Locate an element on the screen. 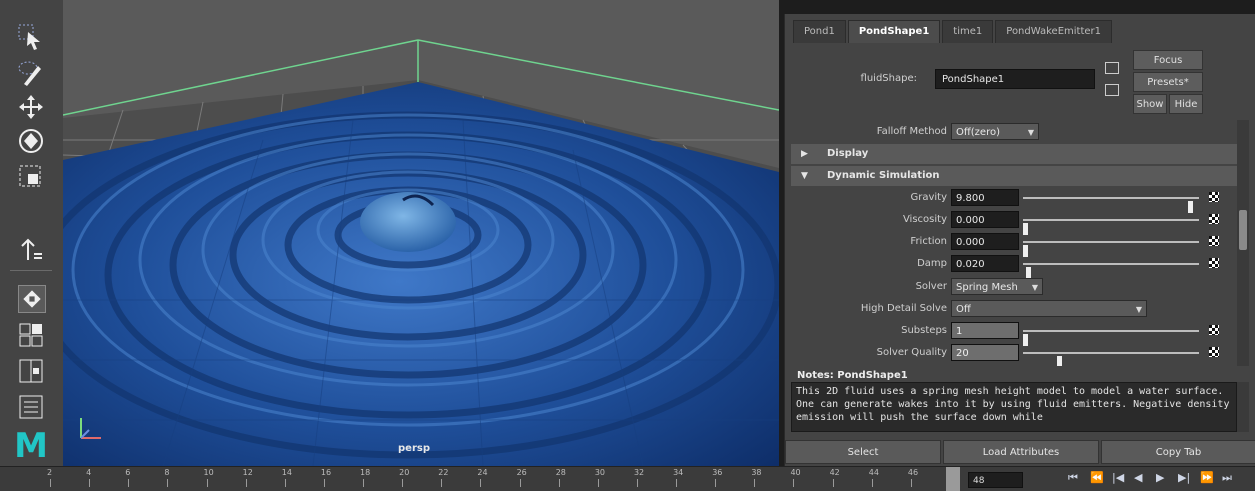 The height and width of the screenshot is (491, 1255). copy-tab-button: Copy Tab is located at coordinates (1178, 452).